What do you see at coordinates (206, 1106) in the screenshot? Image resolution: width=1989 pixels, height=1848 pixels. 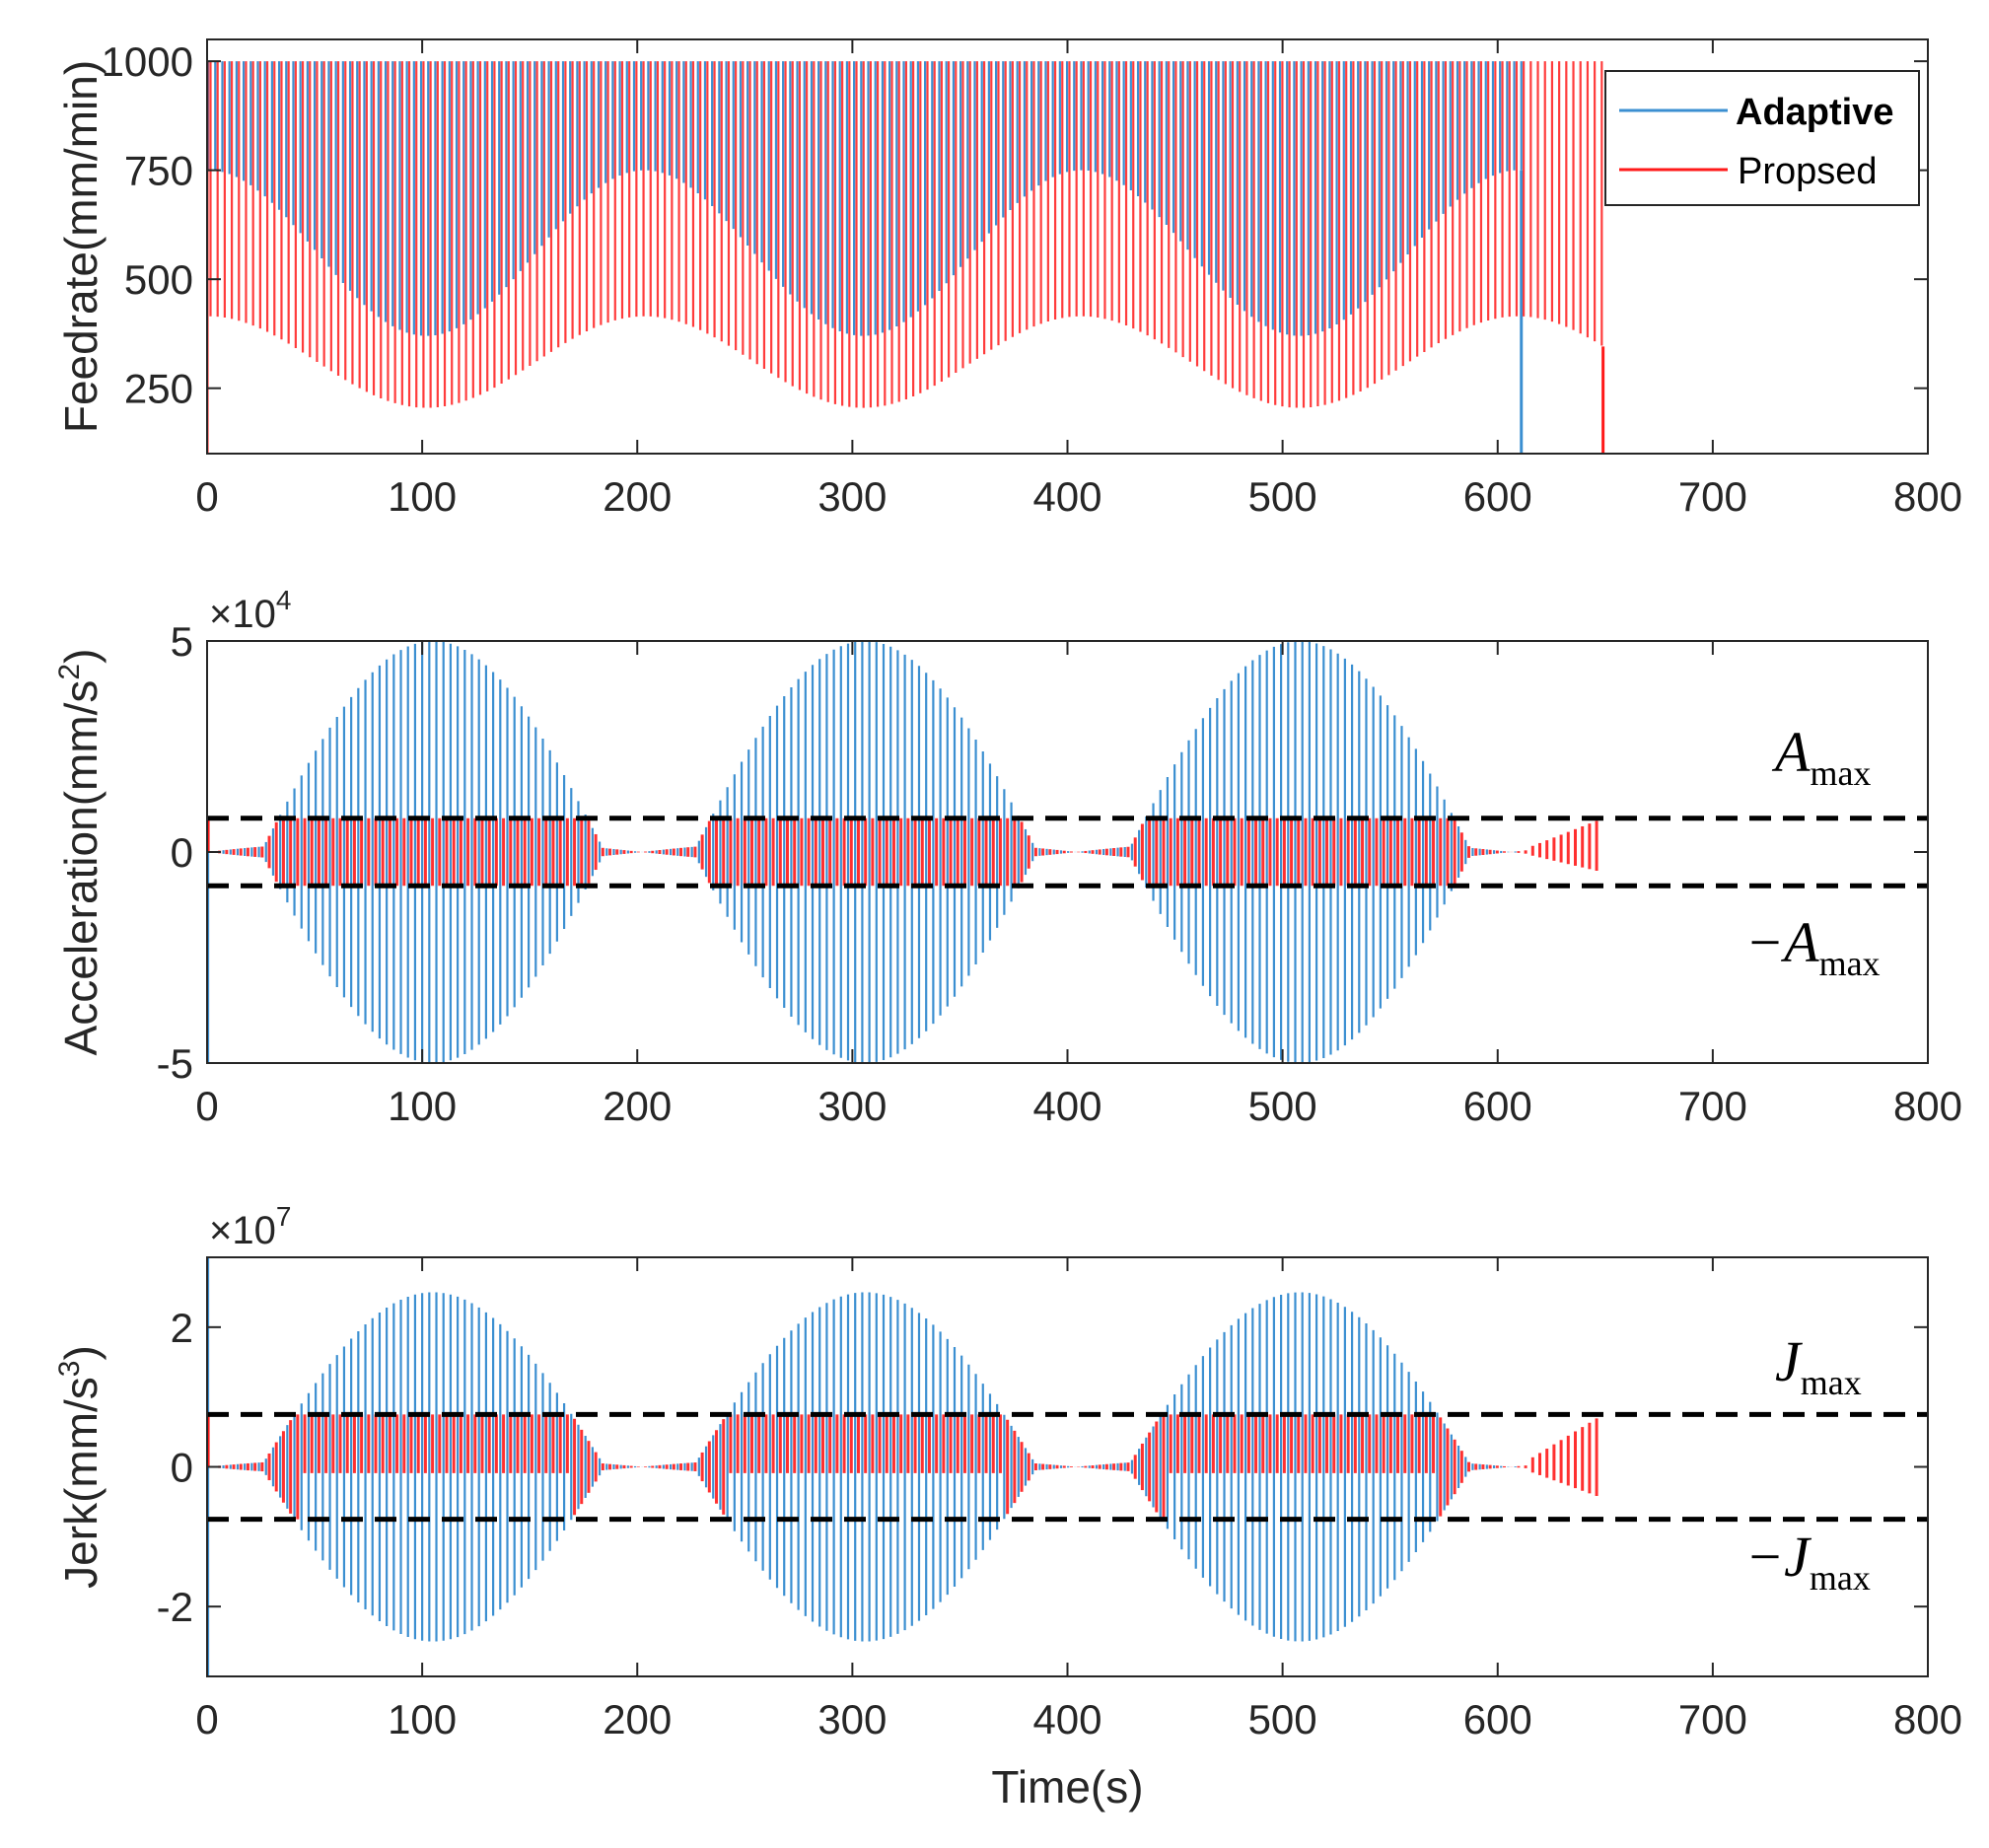 I see `acceleration-xtick-label: 0` at bounding box center [206, 1106].